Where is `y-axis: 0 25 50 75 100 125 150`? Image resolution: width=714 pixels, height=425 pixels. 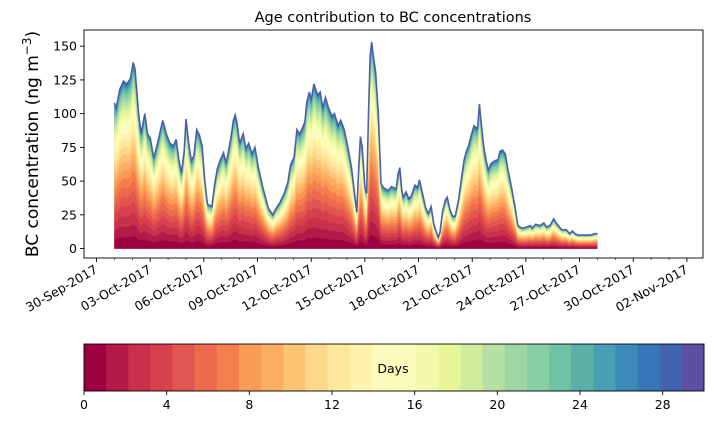 y-axis: 0 25 50 75 100 125 150 is located at coordinates (68, 147).